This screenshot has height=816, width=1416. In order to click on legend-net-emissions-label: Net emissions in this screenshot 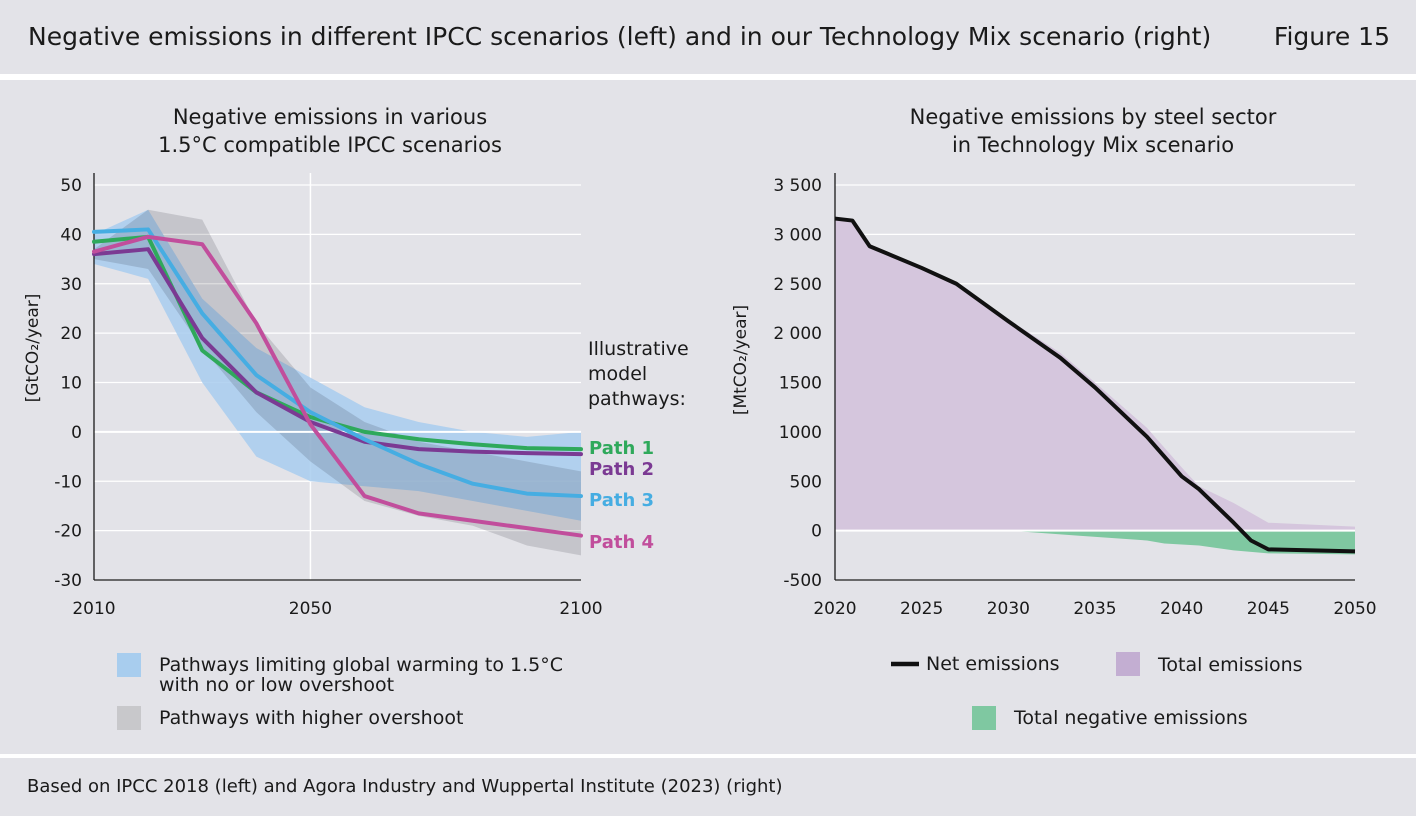, I will do `click(993, 664)`.